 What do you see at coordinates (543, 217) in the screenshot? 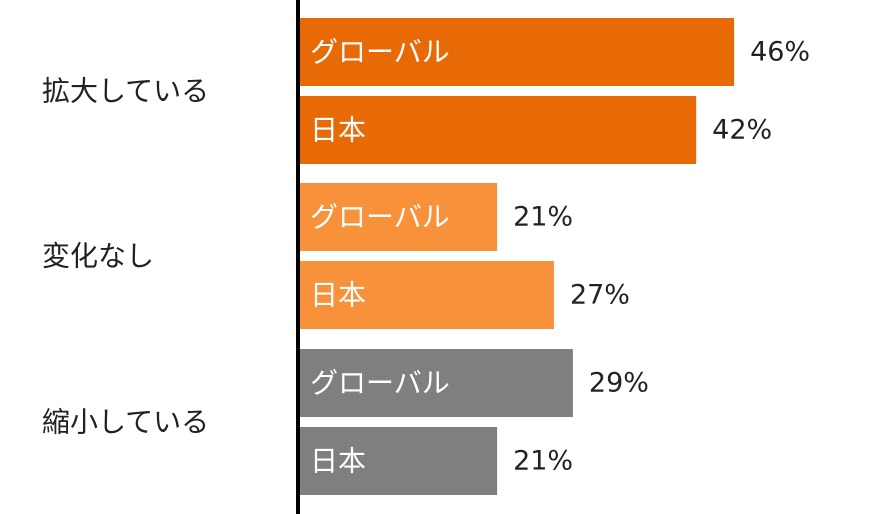
I see `value-label-1-global: 21%` at bounding box center [543, 217].